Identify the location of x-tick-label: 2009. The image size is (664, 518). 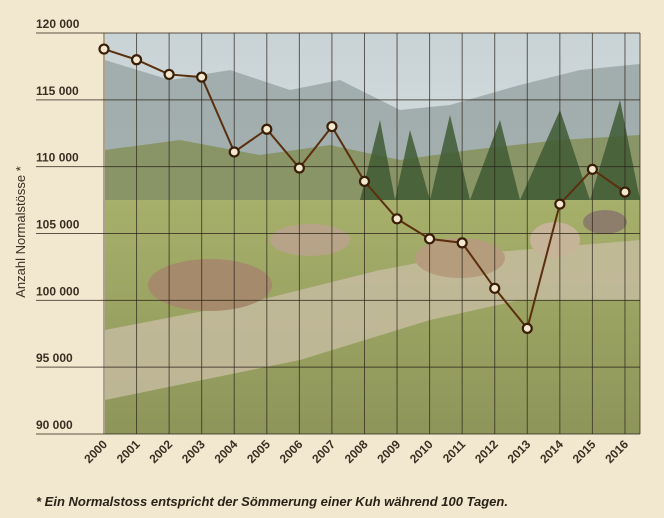
(388, 451).